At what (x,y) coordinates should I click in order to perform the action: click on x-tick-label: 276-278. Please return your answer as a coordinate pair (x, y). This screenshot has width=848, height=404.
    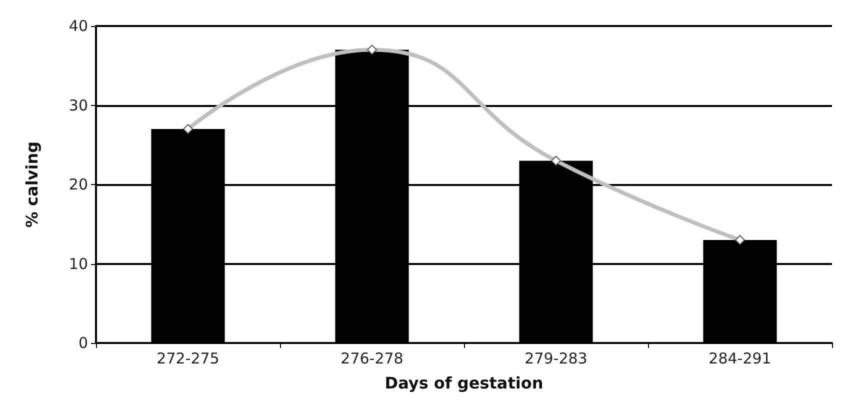
    Looking at the image, I should click on (372, 359).